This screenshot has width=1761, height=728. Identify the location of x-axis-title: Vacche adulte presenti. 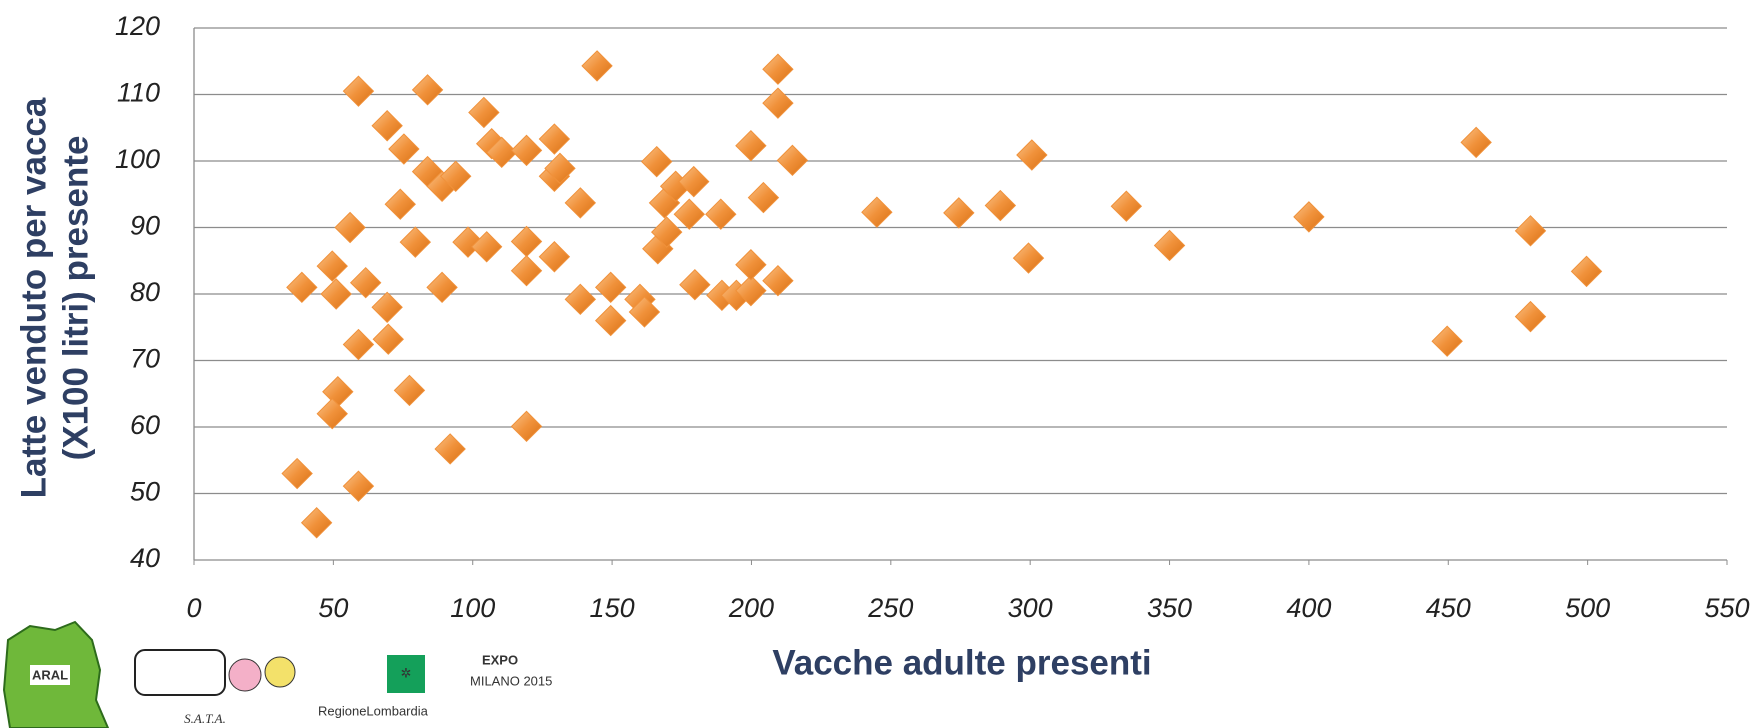
(961, 662).